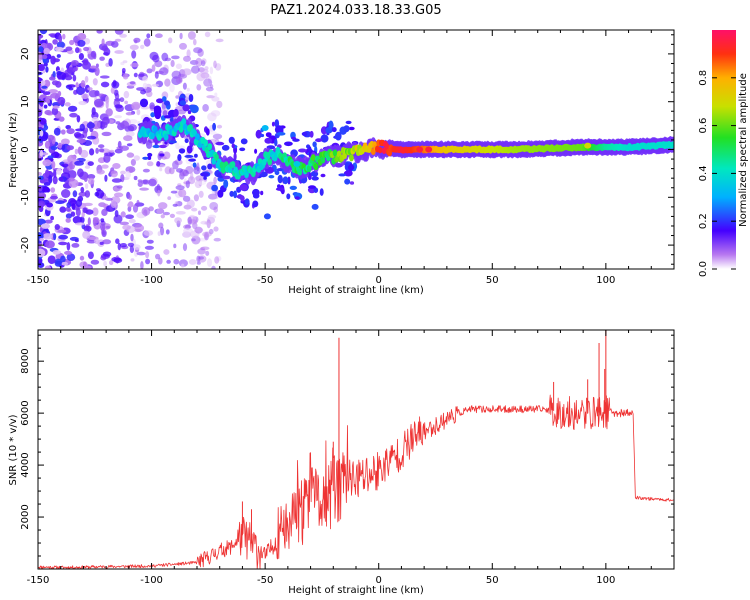 This screenshot has width=750, height=600. What do you see at coordinates (605, 280) in the screenshot?
I see `x-tick-label-5: 100` at bounding box center [605, 280].